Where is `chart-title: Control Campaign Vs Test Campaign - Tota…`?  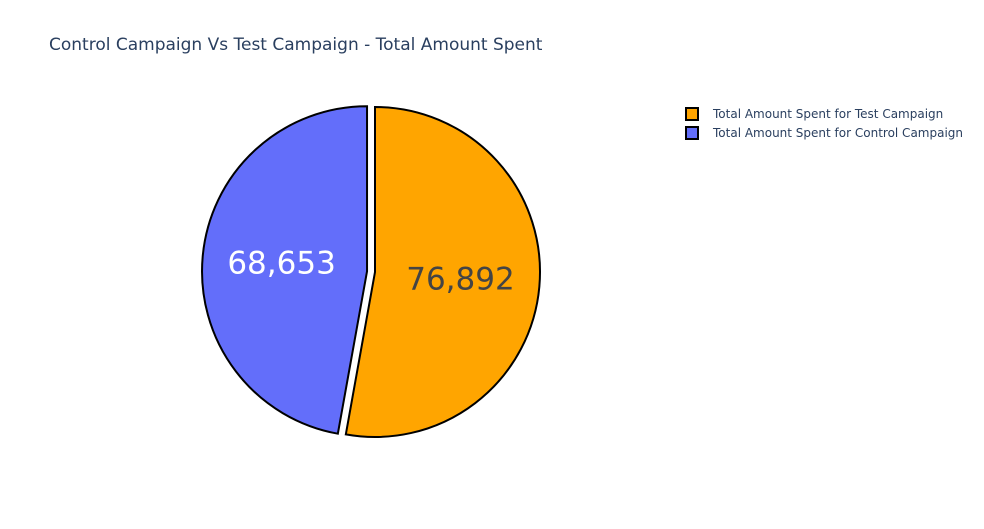 chart-title: Control Campaign Vs Test Campaign - Tota… is located at coordinates (296, 45).